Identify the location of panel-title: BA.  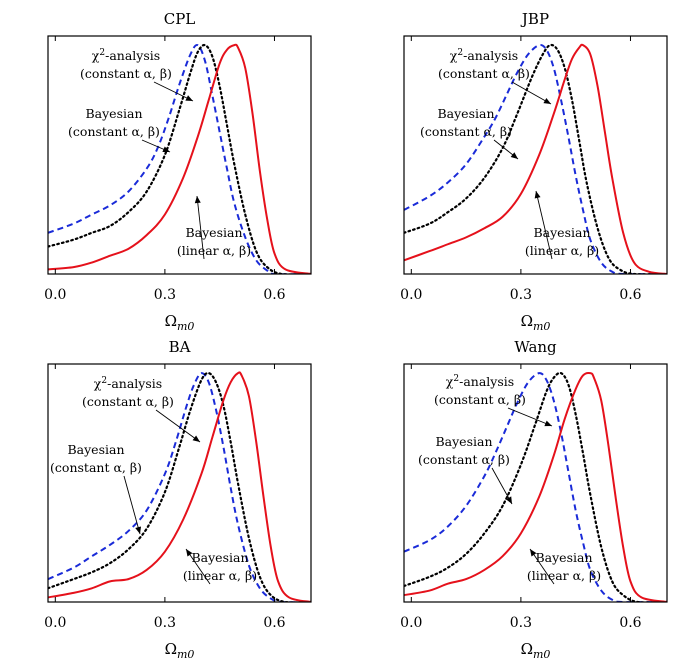
(180, 347).